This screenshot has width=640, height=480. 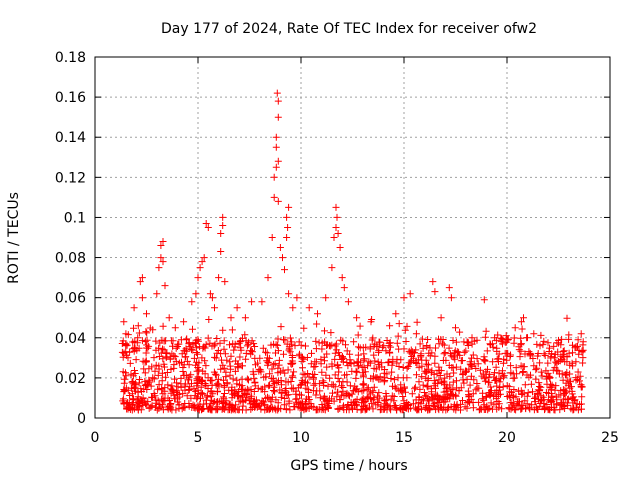 I want to click on y-tick-label: 0.1, so click(x=75, y=218).